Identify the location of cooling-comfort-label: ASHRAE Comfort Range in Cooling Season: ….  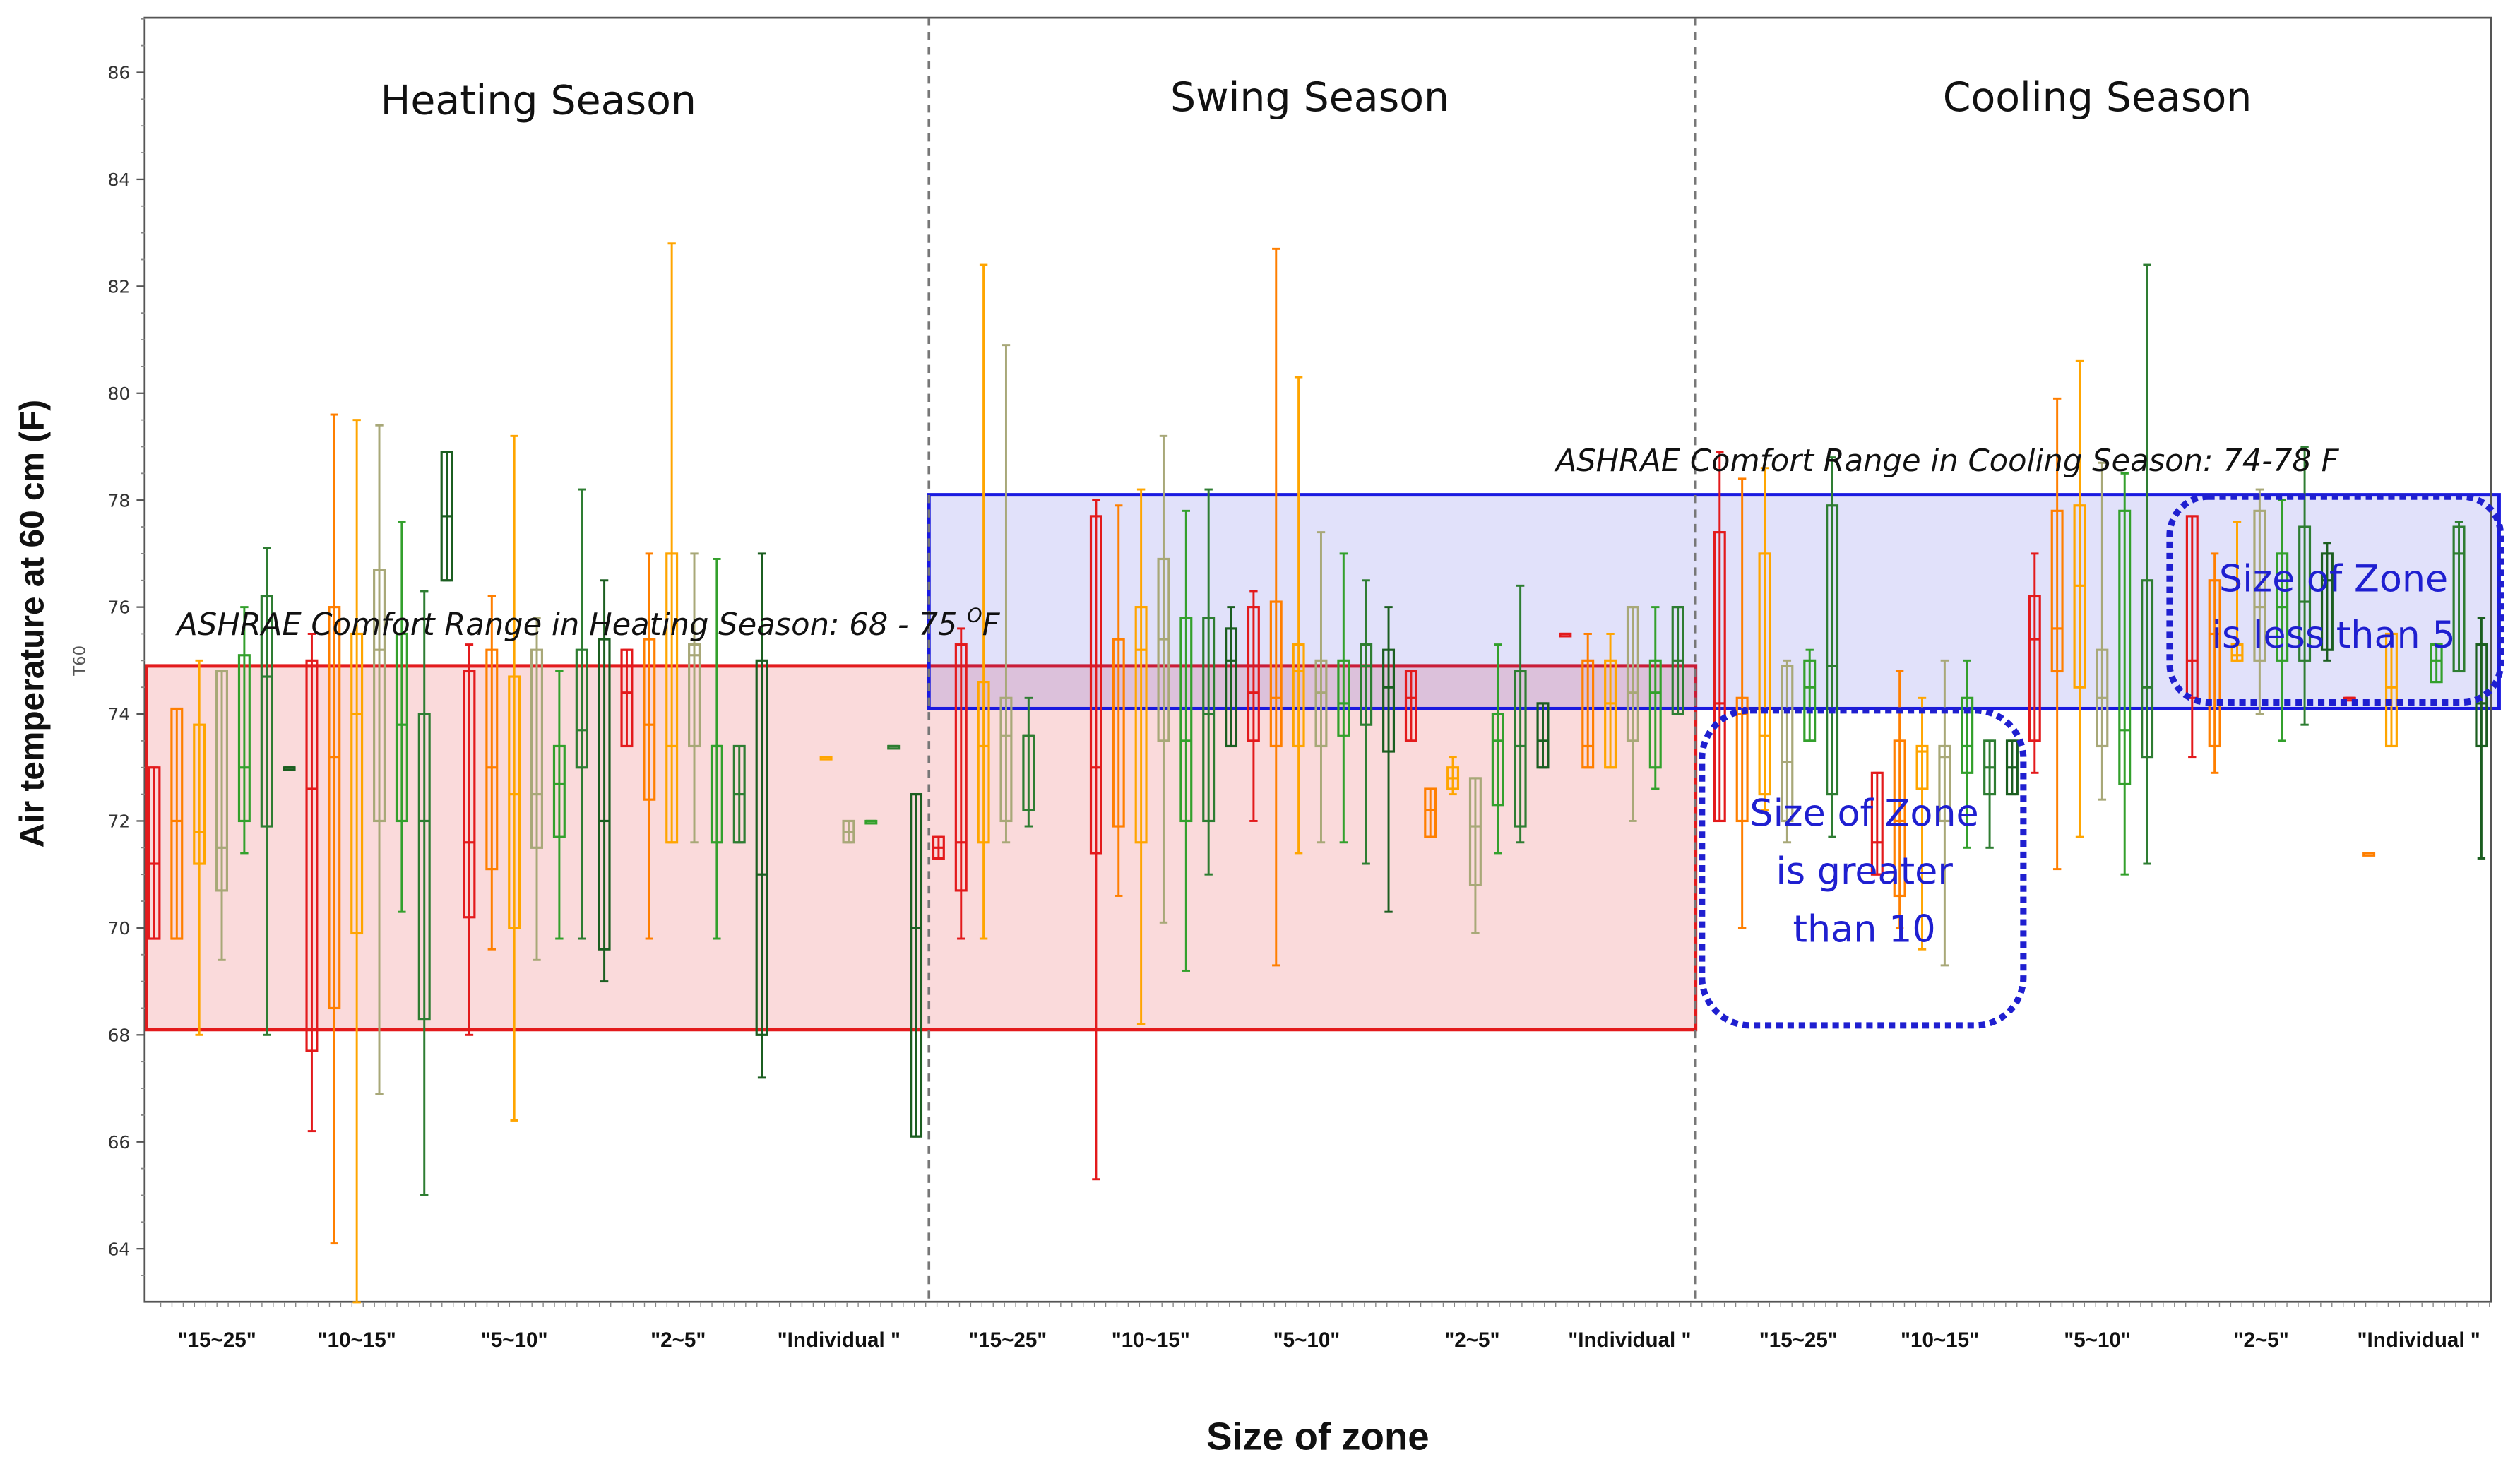
(1947, 461).